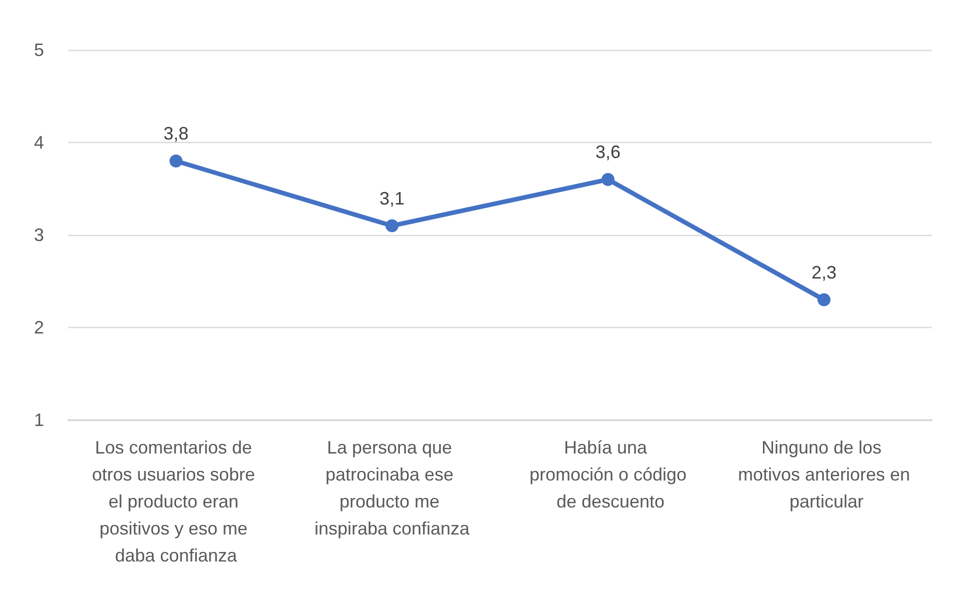 The width and height of the screenshot is (955, 601). I want to click on y-tick-label: 1, so click(39, 420).